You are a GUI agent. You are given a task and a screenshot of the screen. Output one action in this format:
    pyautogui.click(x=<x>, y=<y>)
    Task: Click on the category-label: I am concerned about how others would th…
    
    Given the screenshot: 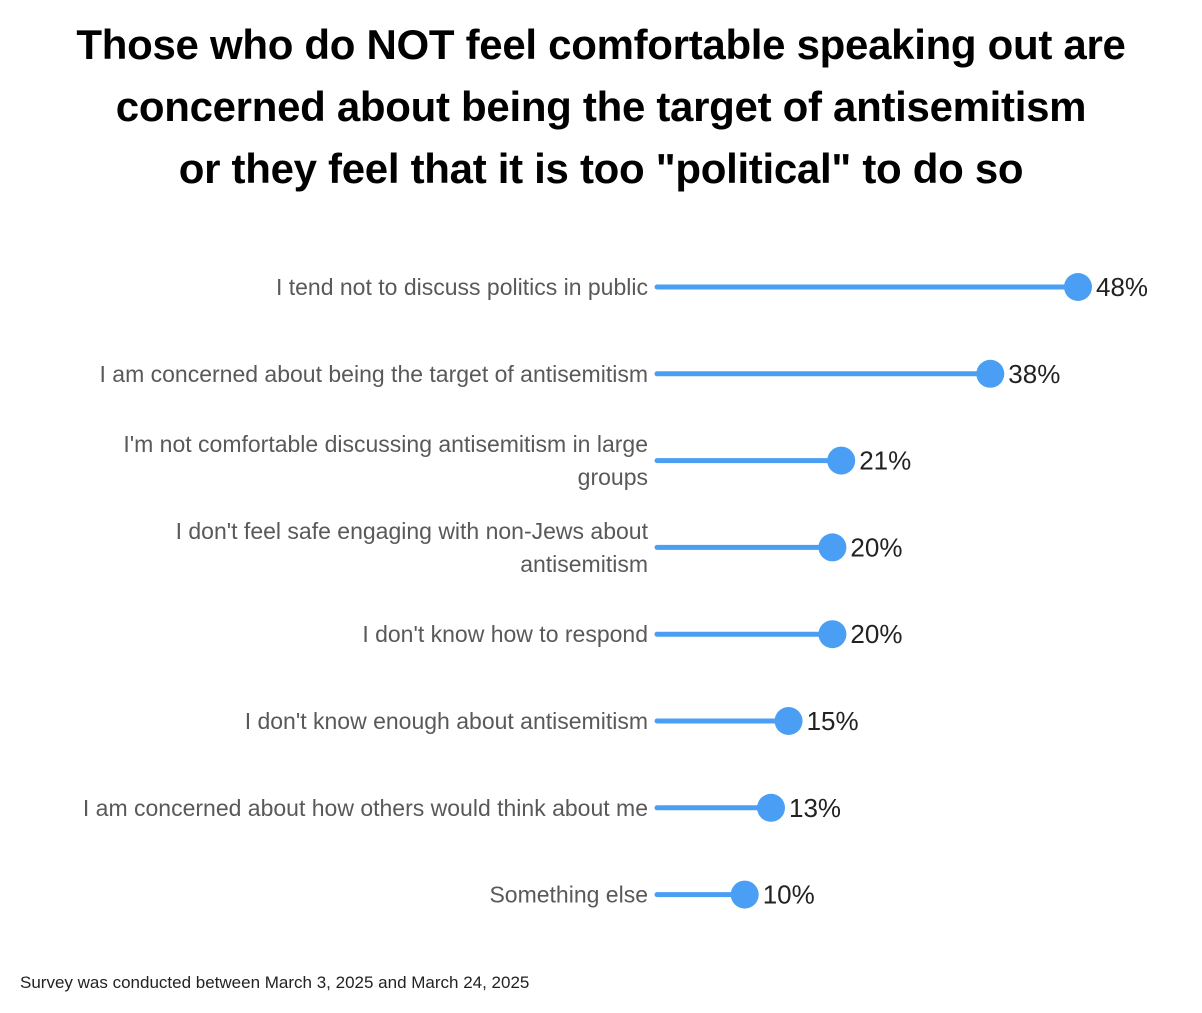 What is the action you would take?
    pyautogui.click(x=365, y=808)
    